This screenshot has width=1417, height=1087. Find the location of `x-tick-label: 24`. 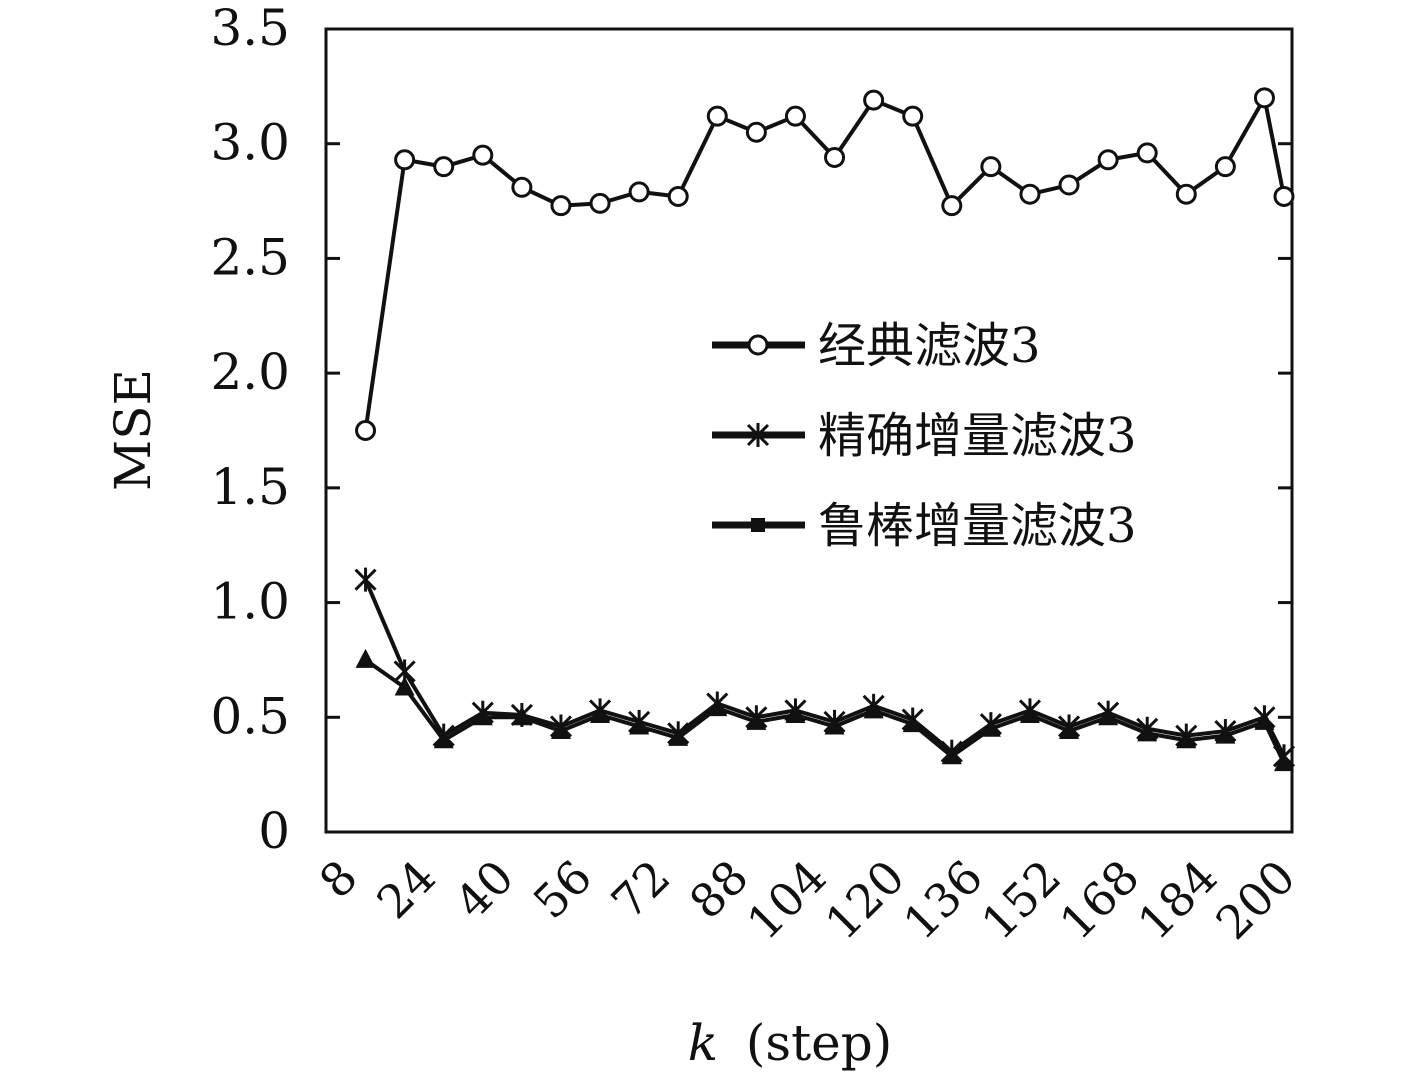

x-tick-label: 24 is located at coordinates (406, 890).